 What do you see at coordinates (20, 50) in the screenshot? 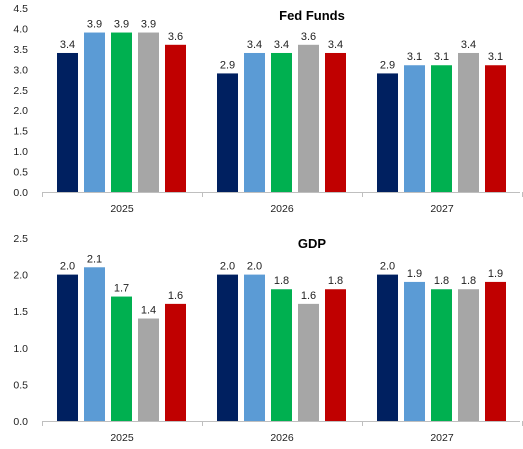
I see `y-tick-label: 3.5` at bounding box center [20, 50].